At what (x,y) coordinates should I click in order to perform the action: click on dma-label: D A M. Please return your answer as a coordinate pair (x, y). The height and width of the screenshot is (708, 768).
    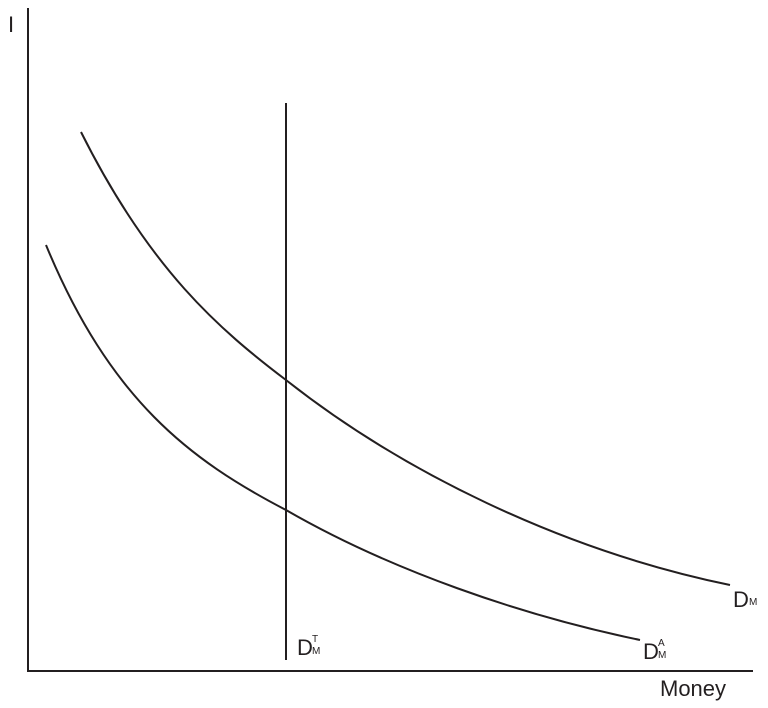
    Looking at the image, I should click on (663, 652).